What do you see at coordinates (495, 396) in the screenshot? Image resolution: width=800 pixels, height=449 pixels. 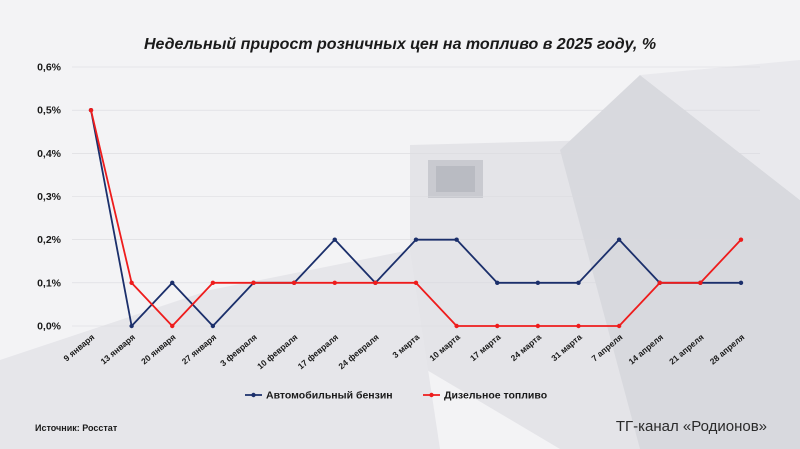 I see `legend-label: Дизельное топливо` at bounding box center [495, 396].